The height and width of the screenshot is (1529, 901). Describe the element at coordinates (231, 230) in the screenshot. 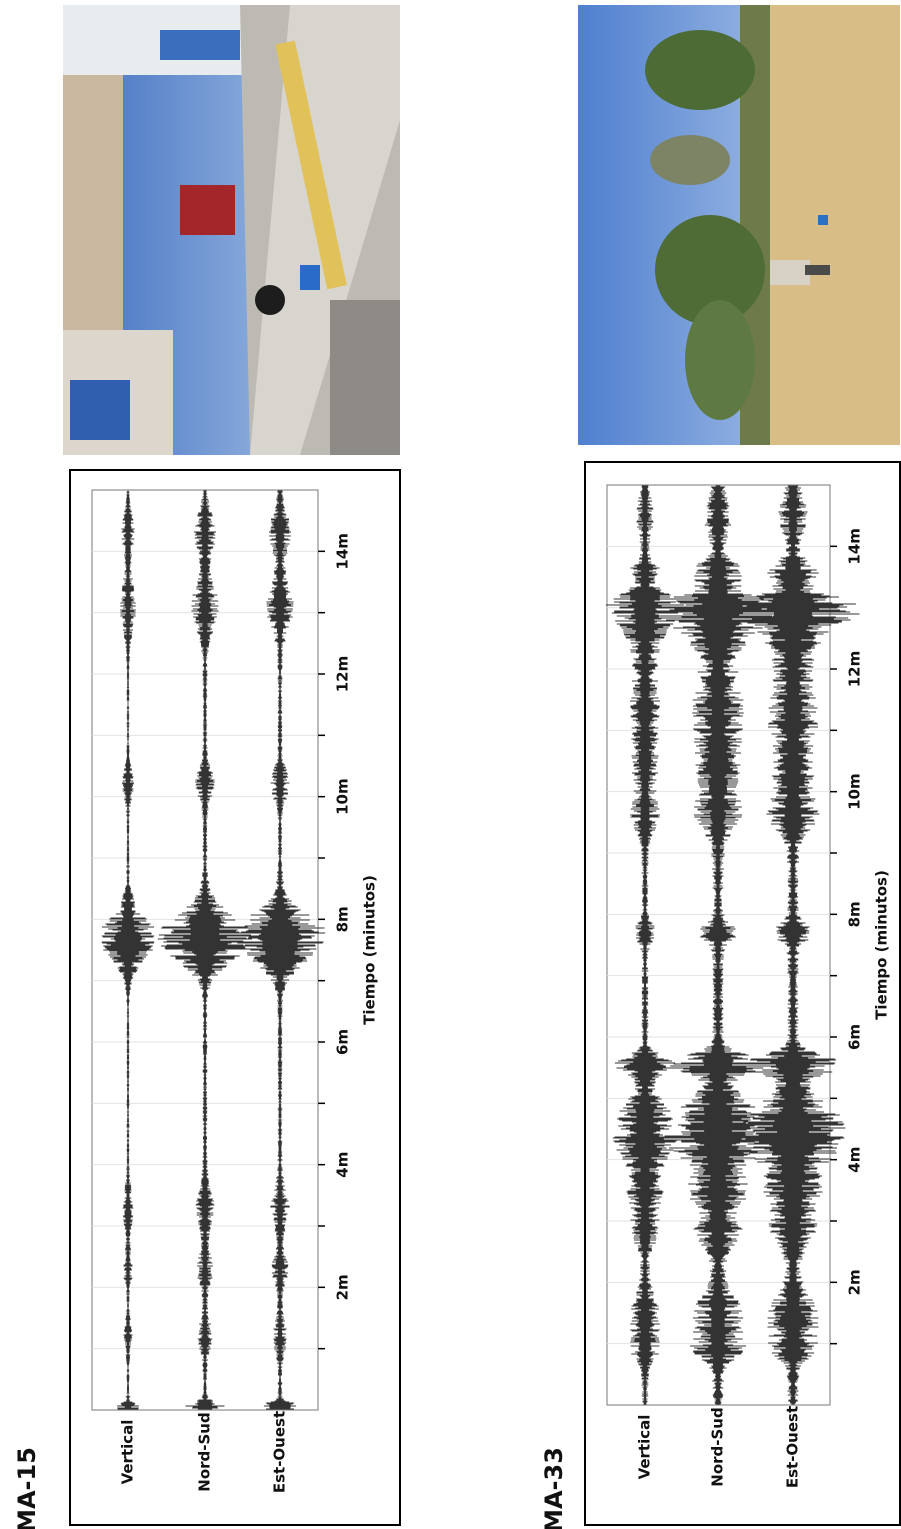

I see `photo-street` at that location.